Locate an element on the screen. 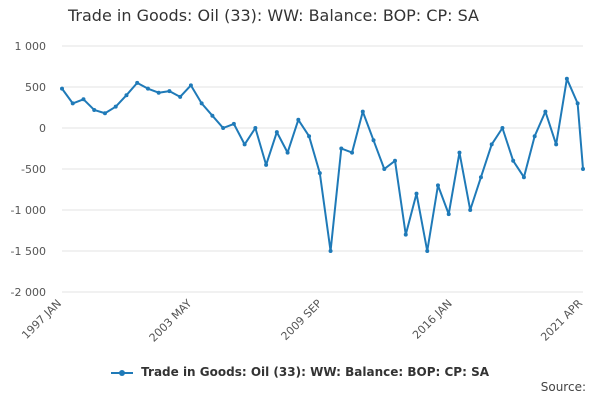  x-axis-ticks: 1997 JAN 2003 MAY 2009 SEP 2016 JAN 2021 APR is located at coordinates (302, 321).